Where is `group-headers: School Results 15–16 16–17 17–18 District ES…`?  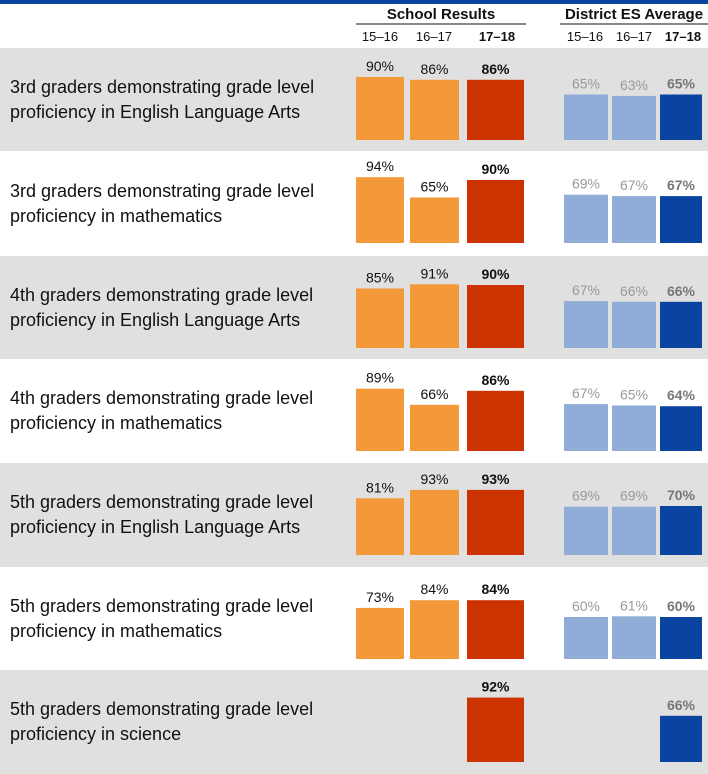
group-headers: School Results 15–16 16–17 17–18 District ES… is located at coordinates (532, 25).